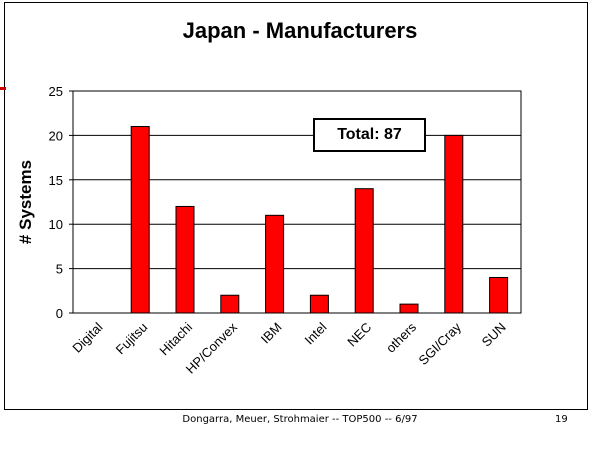 The height and width of the screenshot is (450, 600). What do you see at coordinates (56, 135) in the screenshot?
I see `y-tick-label: 20` at bounding box center [56, 135].